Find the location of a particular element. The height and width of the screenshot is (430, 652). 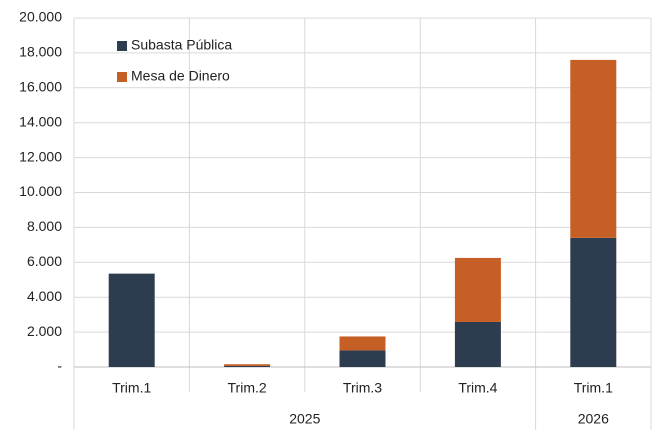

y-tick-label: 6.000 is located at coordinates (44, 261).